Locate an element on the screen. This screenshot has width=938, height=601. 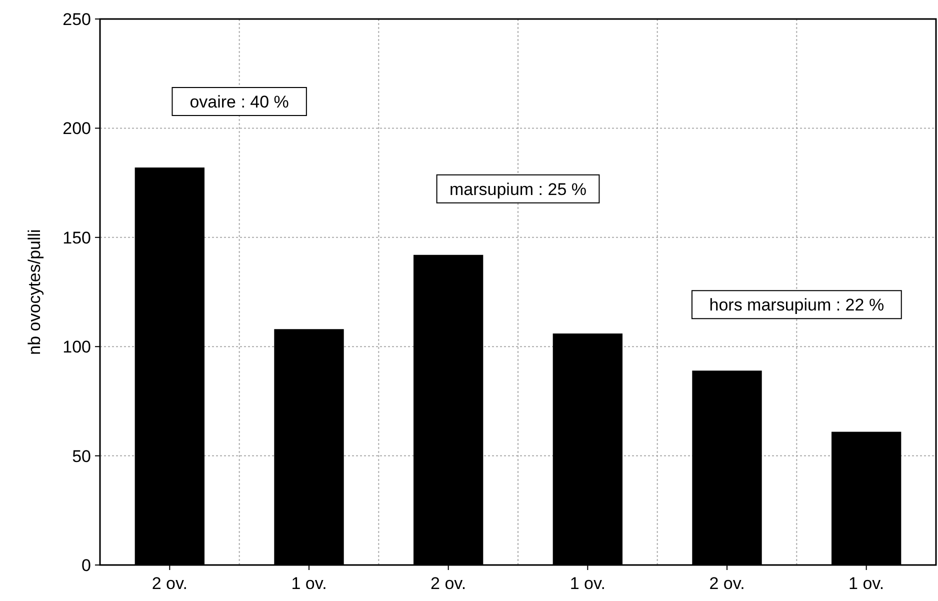
y-axis-title: nb ovocytes/pulli is located at coordinates (34, 292).